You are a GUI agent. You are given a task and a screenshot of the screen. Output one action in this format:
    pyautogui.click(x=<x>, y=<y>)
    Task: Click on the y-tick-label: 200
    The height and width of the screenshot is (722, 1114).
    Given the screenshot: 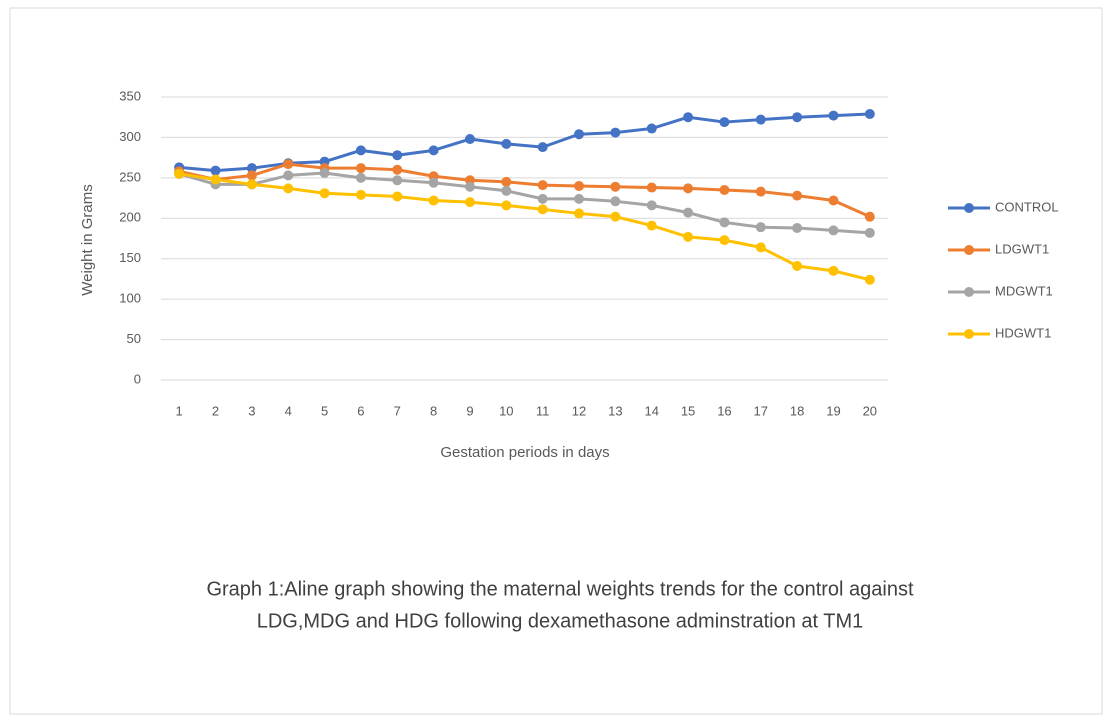 What is the action you would take?
    pyautogui.click(x=130, y=217)
    